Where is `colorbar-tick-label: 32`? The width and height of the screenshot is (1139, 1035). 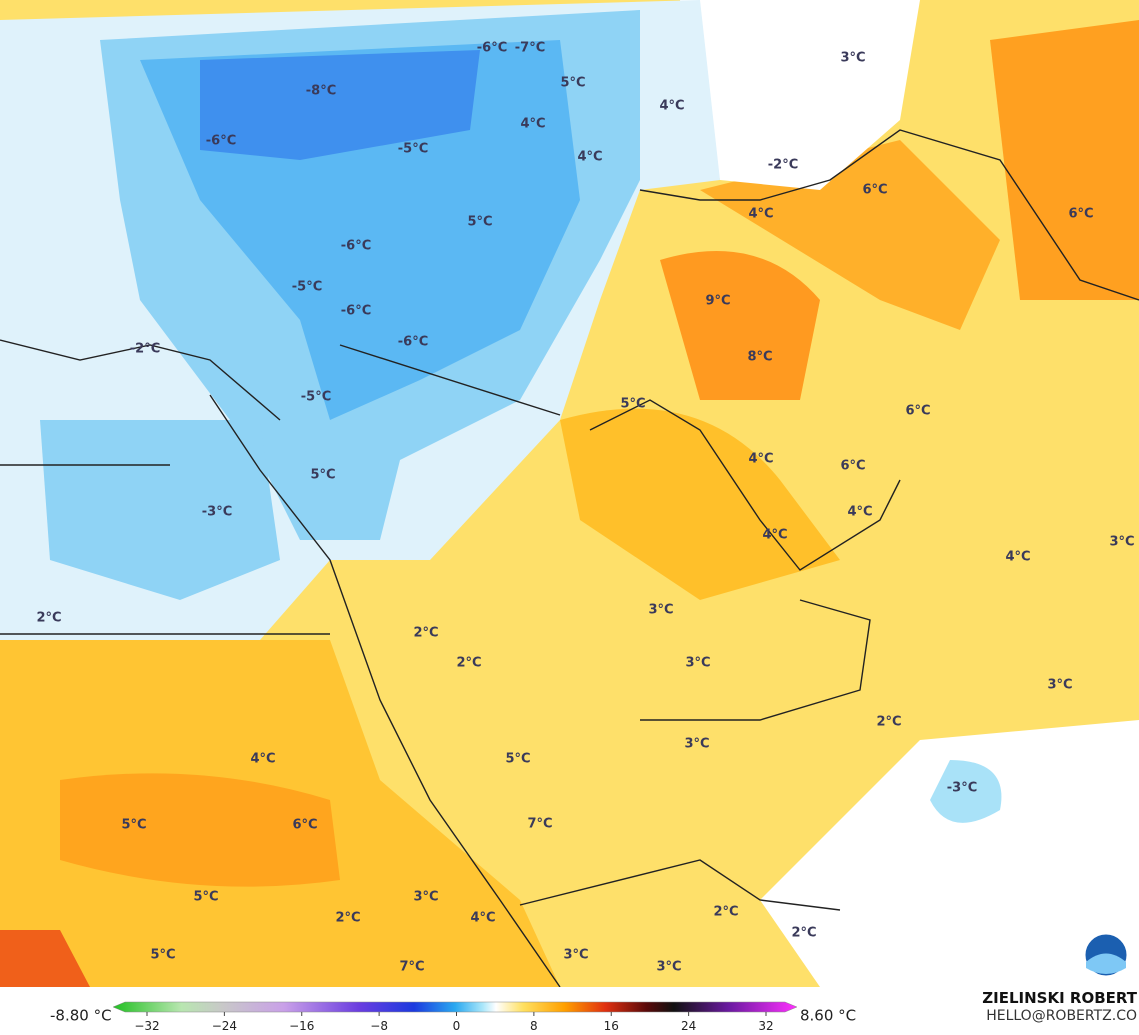 colorbar-tick-label: 32 is located at coordinates (765, 1026).